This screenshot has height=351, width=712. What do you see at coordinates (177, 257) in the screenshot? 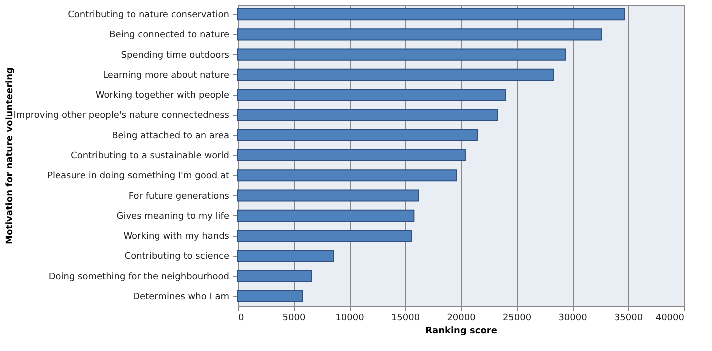
I see `y-tick-label: Contributing to science` at bounding box center [177, 257].